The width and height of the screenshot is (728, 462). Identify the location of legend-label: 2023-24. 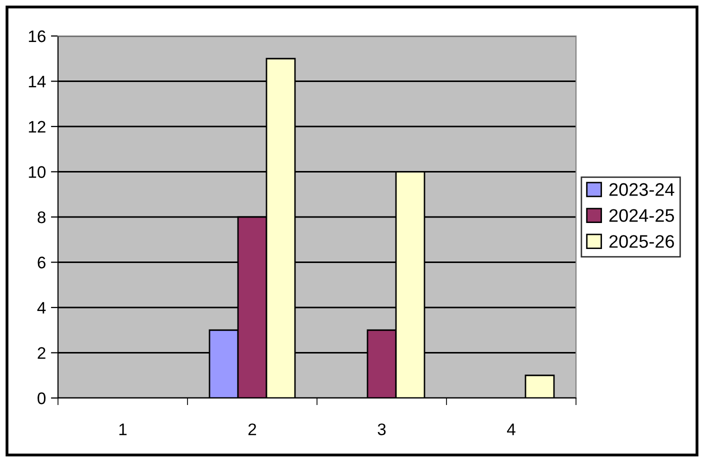
(641, 189).